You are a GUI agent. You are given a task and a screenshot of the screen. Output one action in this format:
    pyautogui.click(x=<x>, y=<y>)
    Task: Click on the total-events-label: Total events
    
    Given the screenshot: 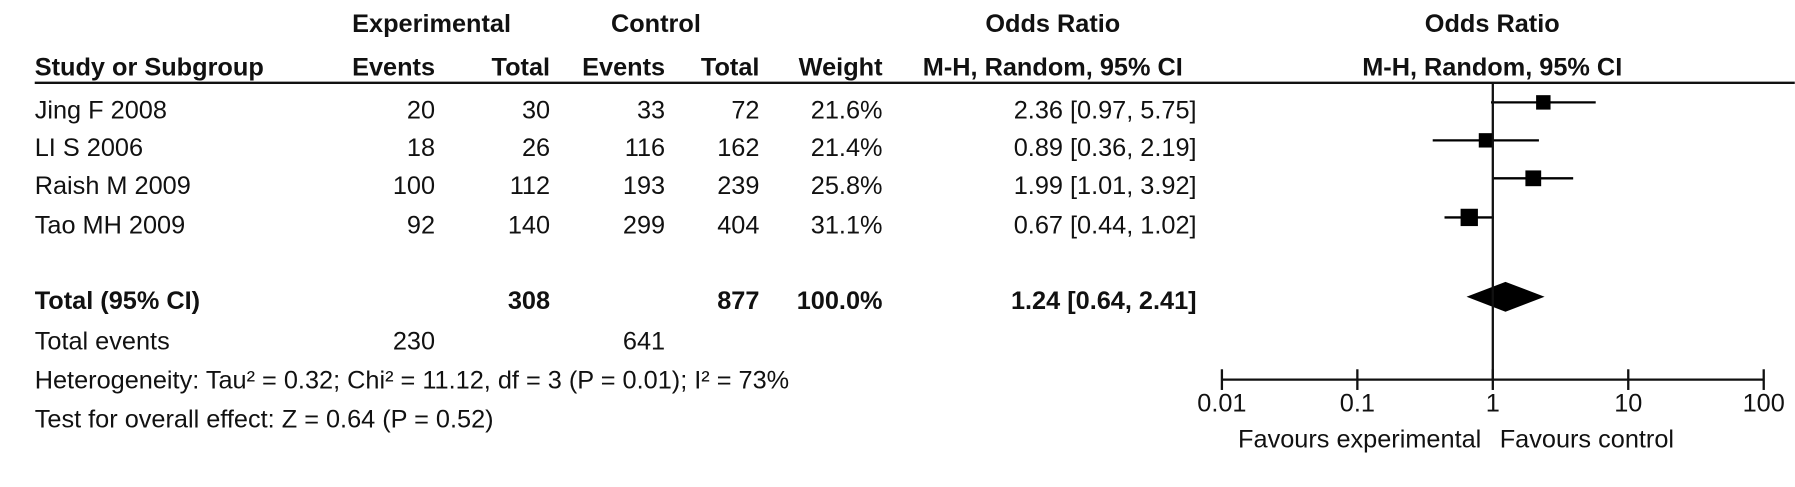 What is the action you would take?
    pyautogui.click(x=102, y=341)
    